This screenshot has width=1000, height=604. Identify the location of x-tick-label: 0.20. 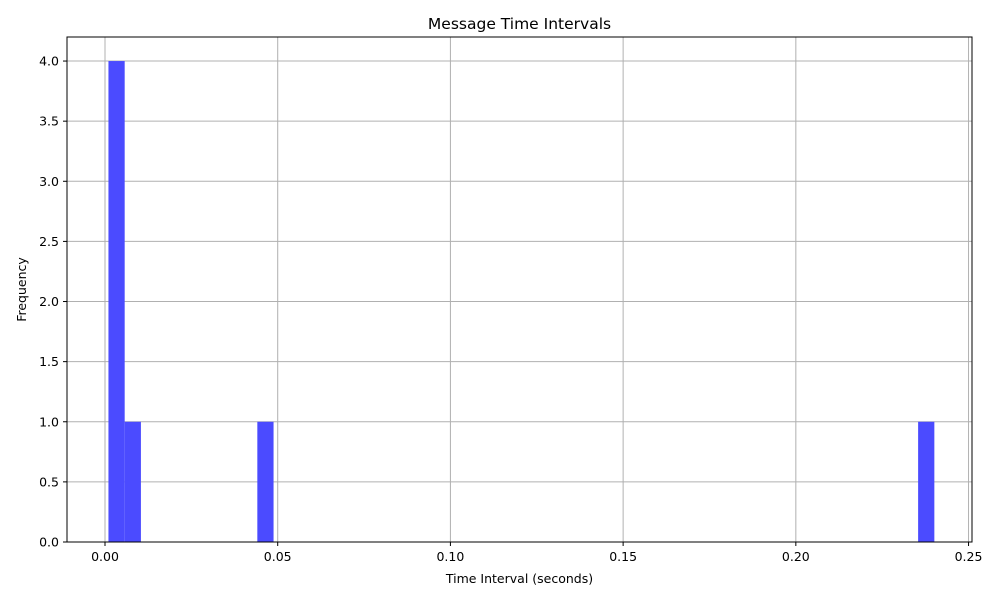
(796, 556).